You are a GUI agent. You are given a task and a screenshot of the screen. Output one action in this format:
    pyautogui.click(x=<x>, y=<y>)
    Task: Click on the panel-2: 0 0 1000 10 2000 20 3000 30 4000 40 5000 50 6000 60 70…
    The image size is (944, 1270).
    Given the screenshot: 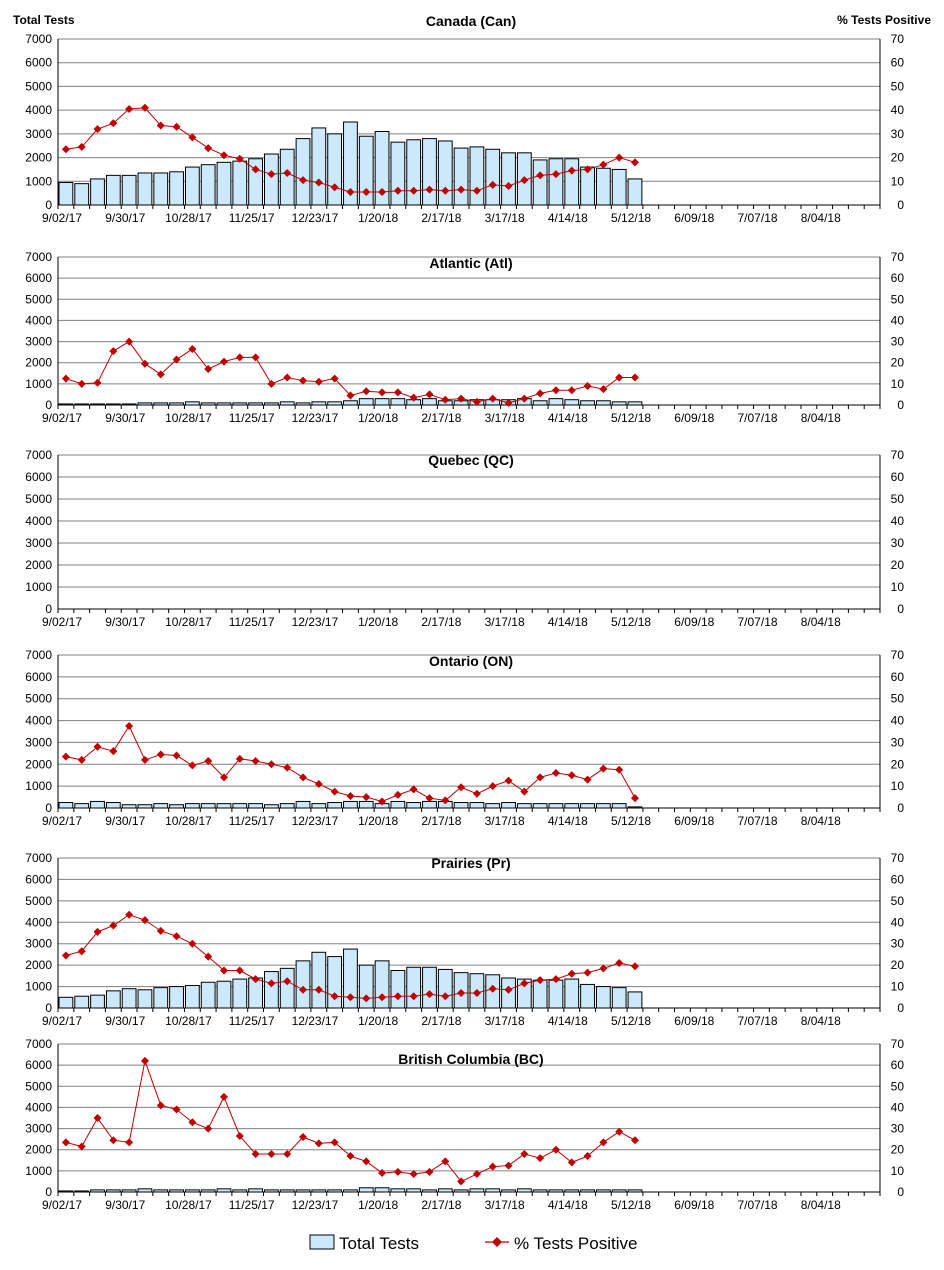 What is the action you would take?
    pyautogui.click(x=464, y=538)
    